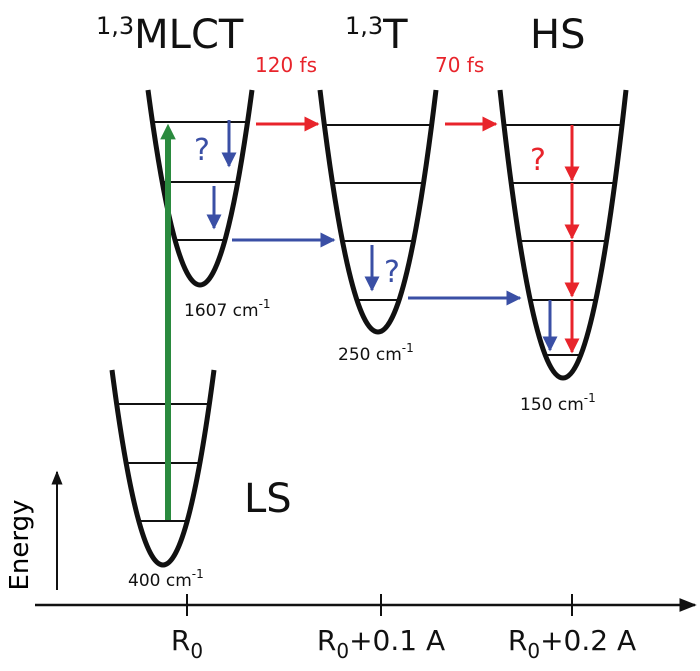 The image size is (700, 671). What do you see at coordinates (376, 353) in the screenshot?
I see `frequency: 250 cm-1` at bounding box center [376, 353].